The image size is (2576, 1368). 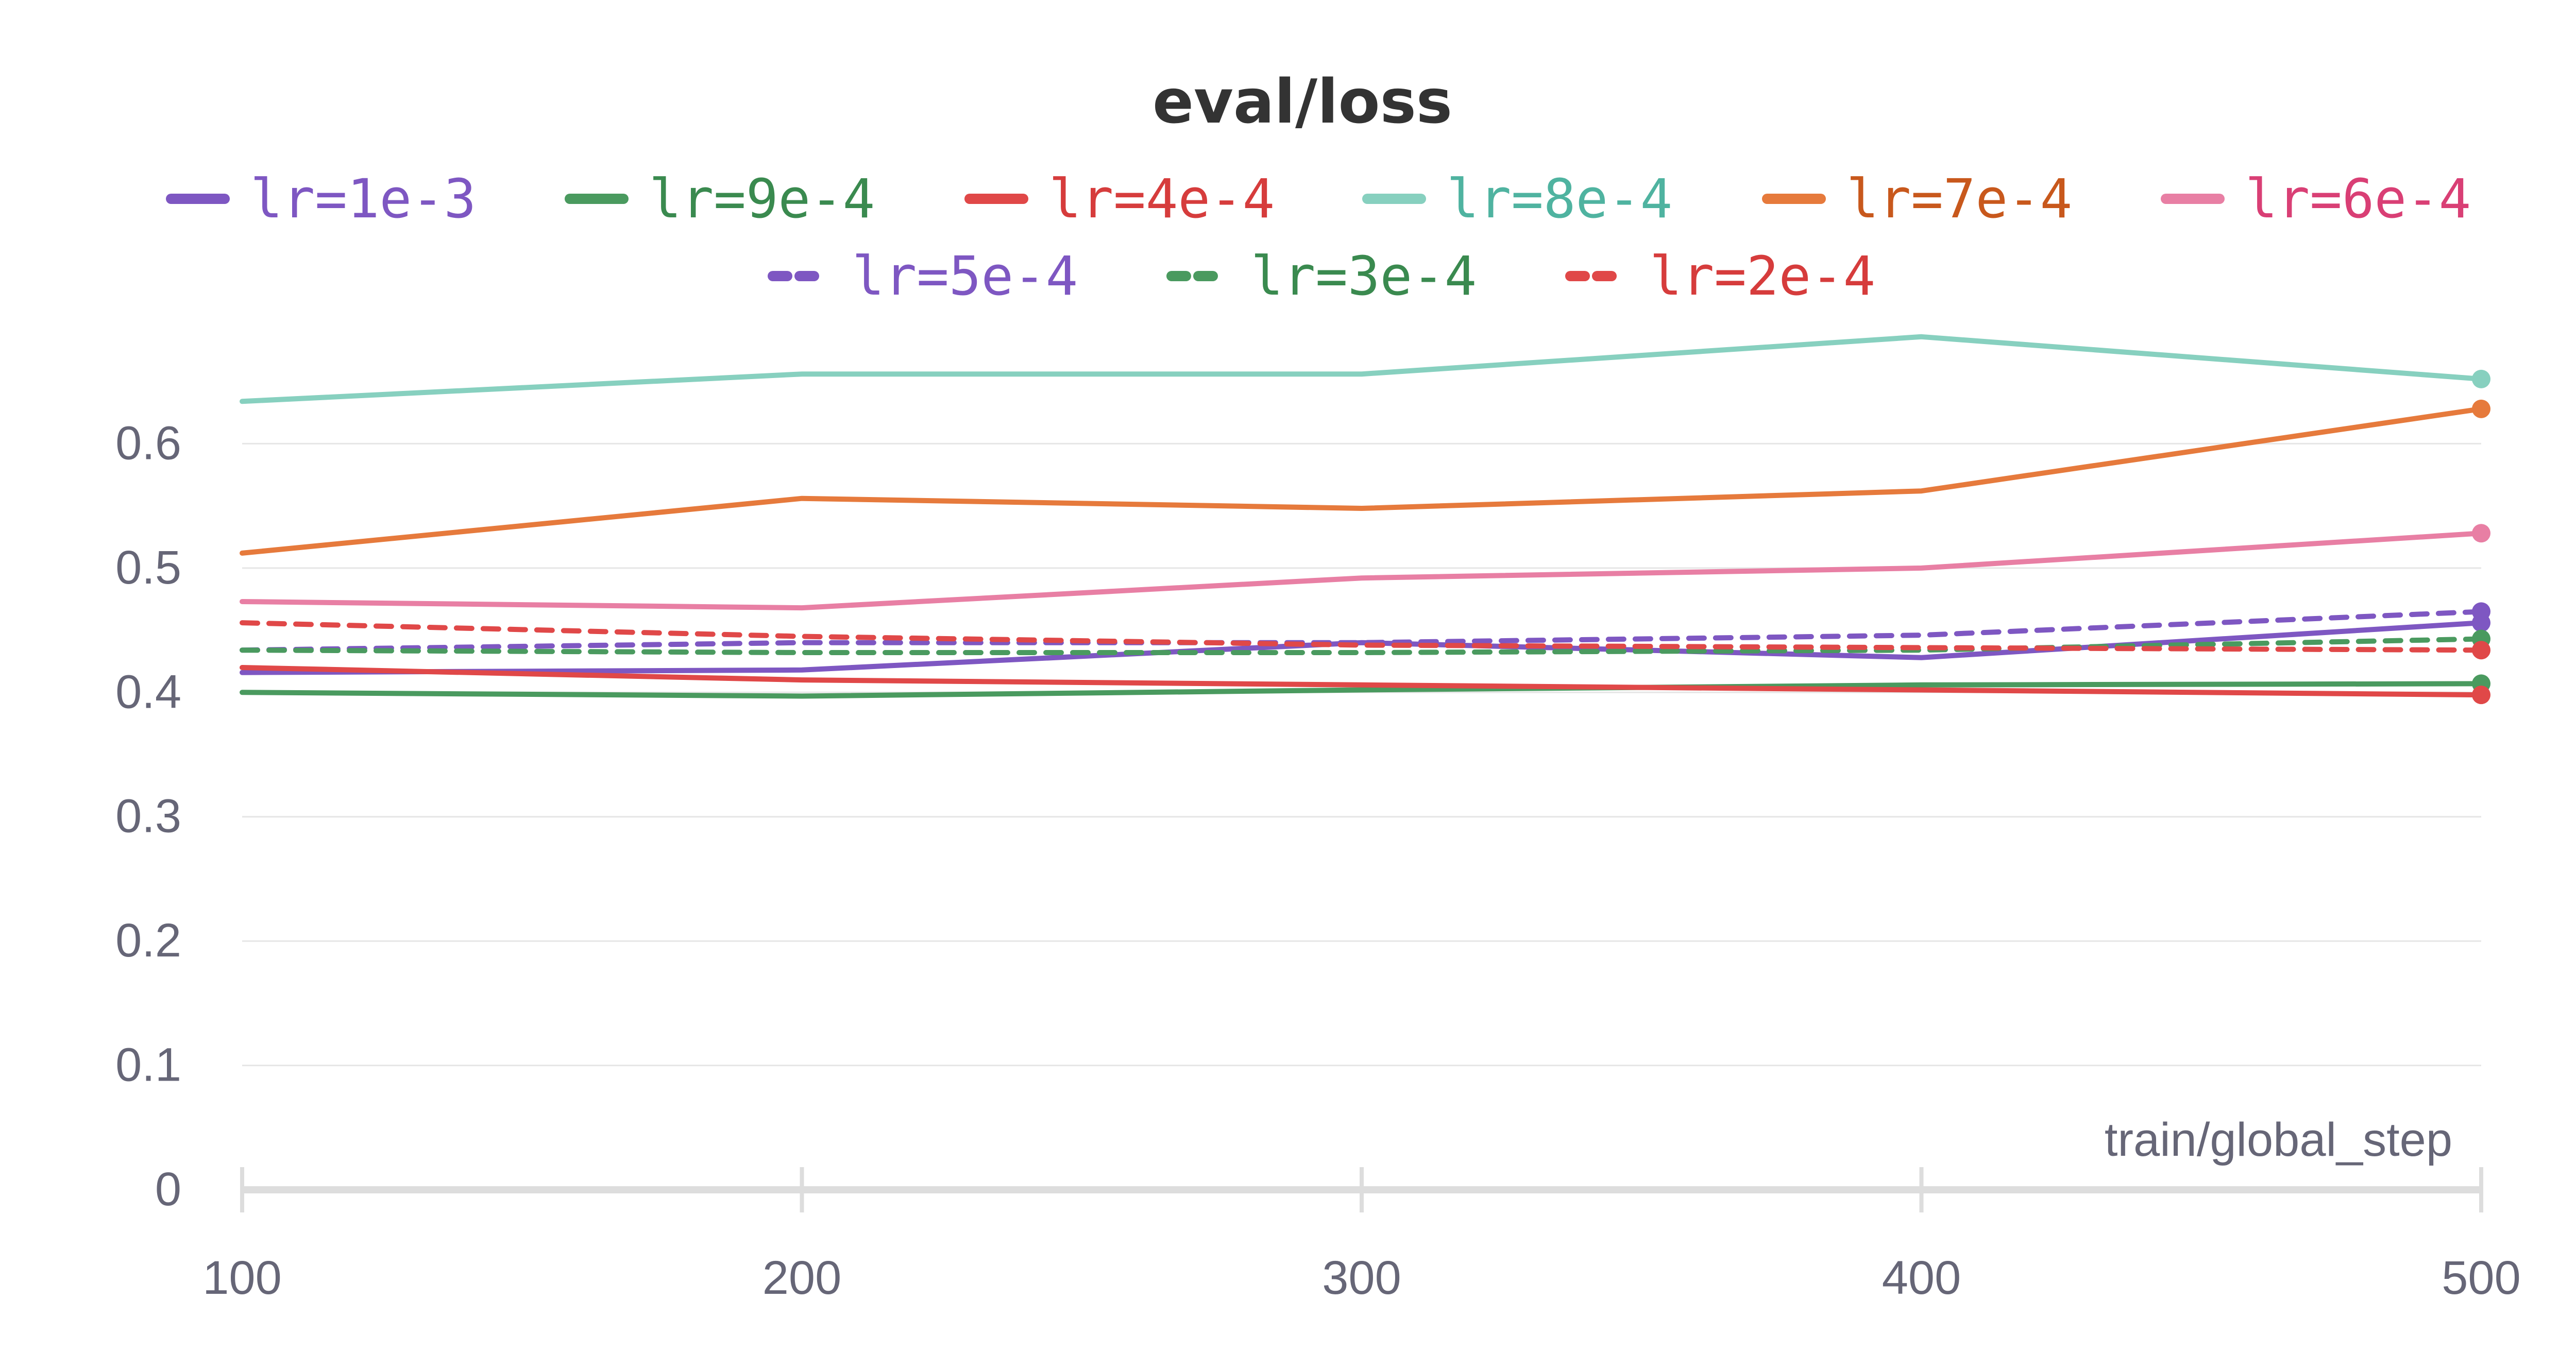 What do you see at coordinates (1362, 571) in the screenshot?
I see `series-line-lr=6e-4` at bounding box center [1362, 571].